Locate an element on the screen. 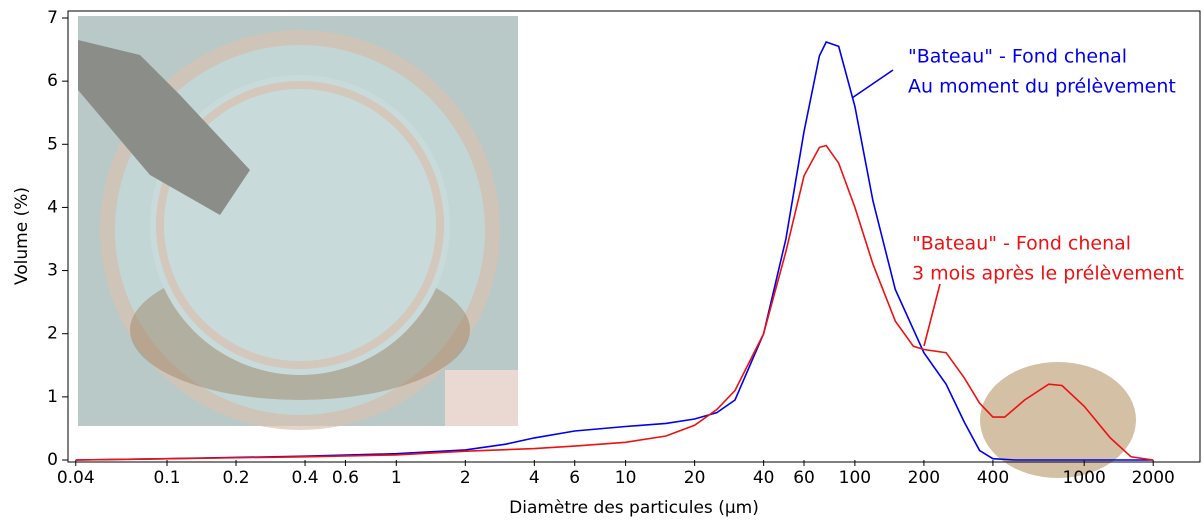 The width and height of the screenshot is (1204, 529). x-tick-label: 1 is located at coordinates (396, 478).